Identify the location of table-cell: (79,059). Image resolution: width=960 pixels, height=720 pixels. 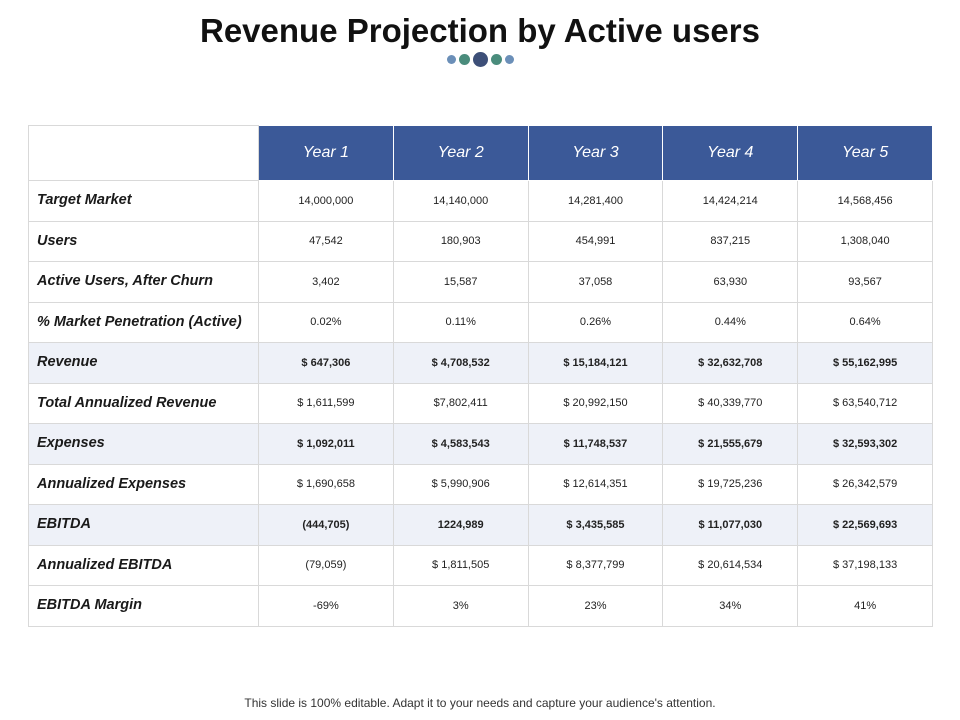
(326, 565).